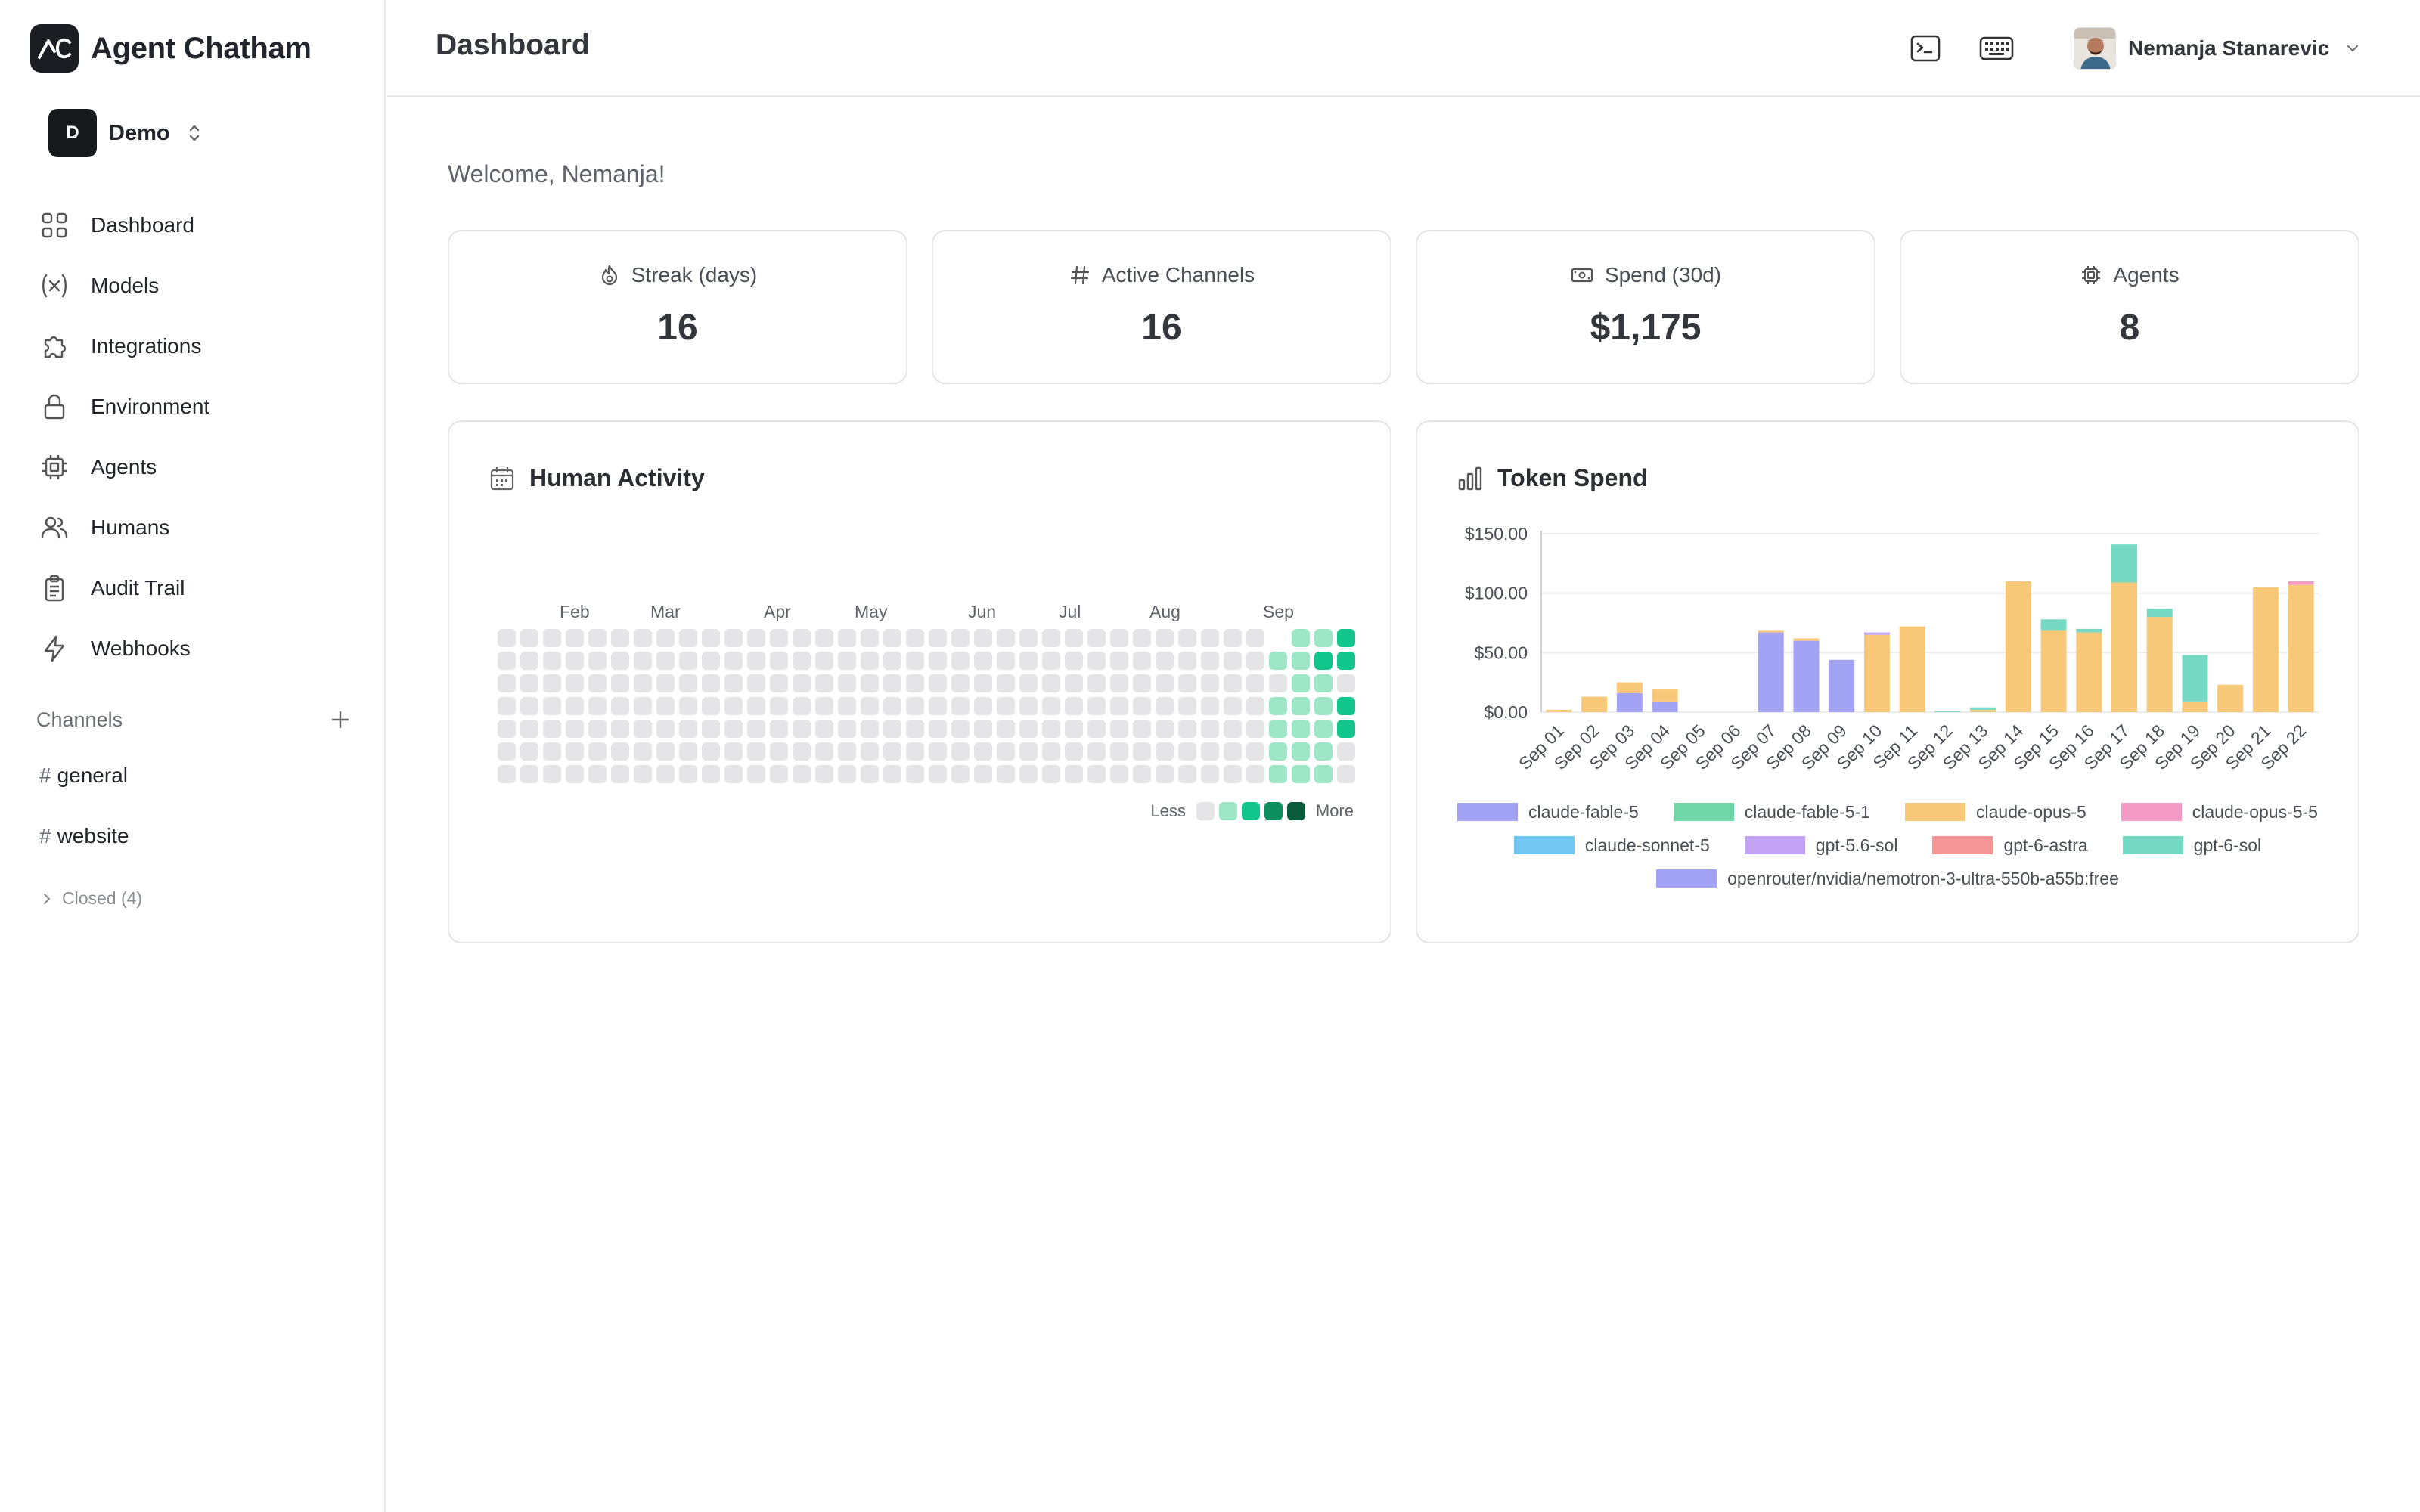  I want to click on avatar, so click(2095, 48).